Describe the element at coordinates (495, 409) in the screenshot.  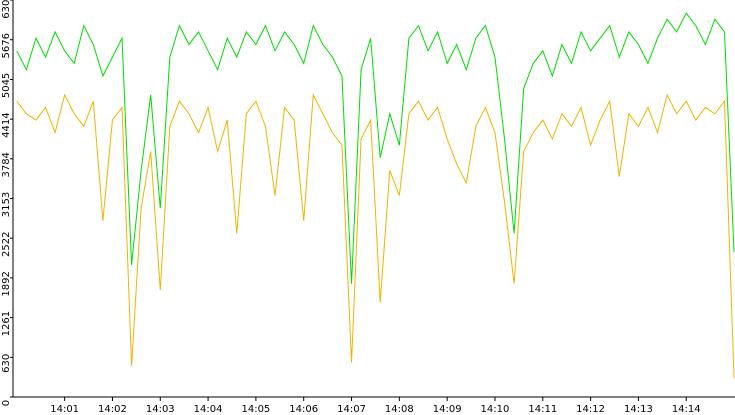
I see `x-tick-label: 14:10` at that location.